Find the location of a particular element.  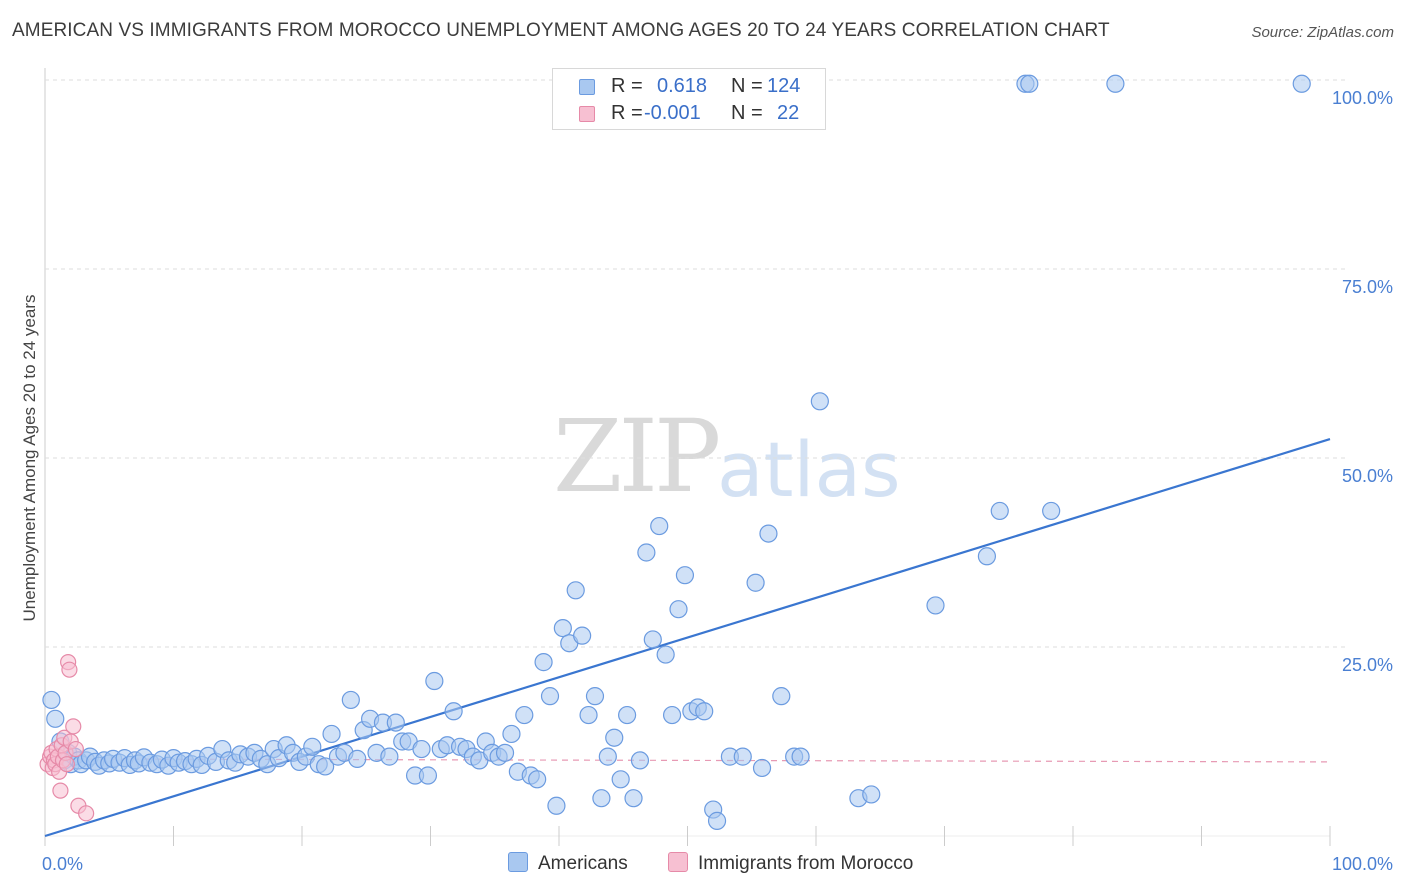

y-tick-label: 50.0% is located at coordinates (1367, 476).